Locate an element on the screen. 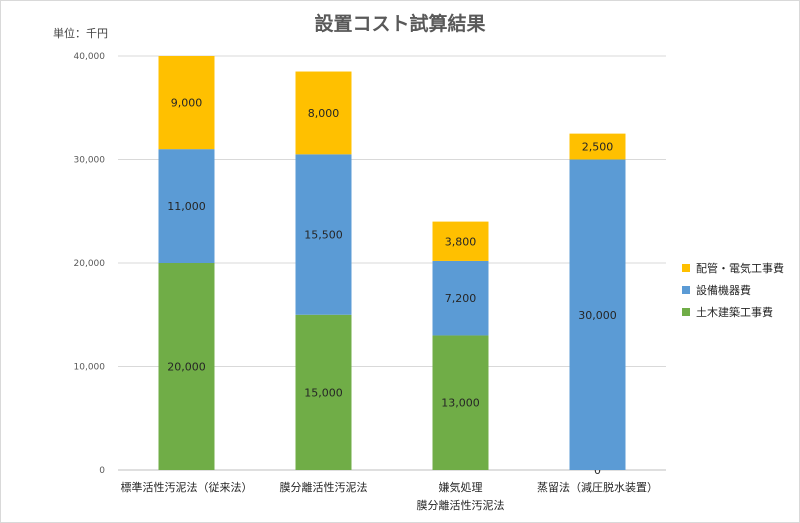 The image size is (800, 523). y-tick-label: 20,000 is located at coordinates (90, 264).